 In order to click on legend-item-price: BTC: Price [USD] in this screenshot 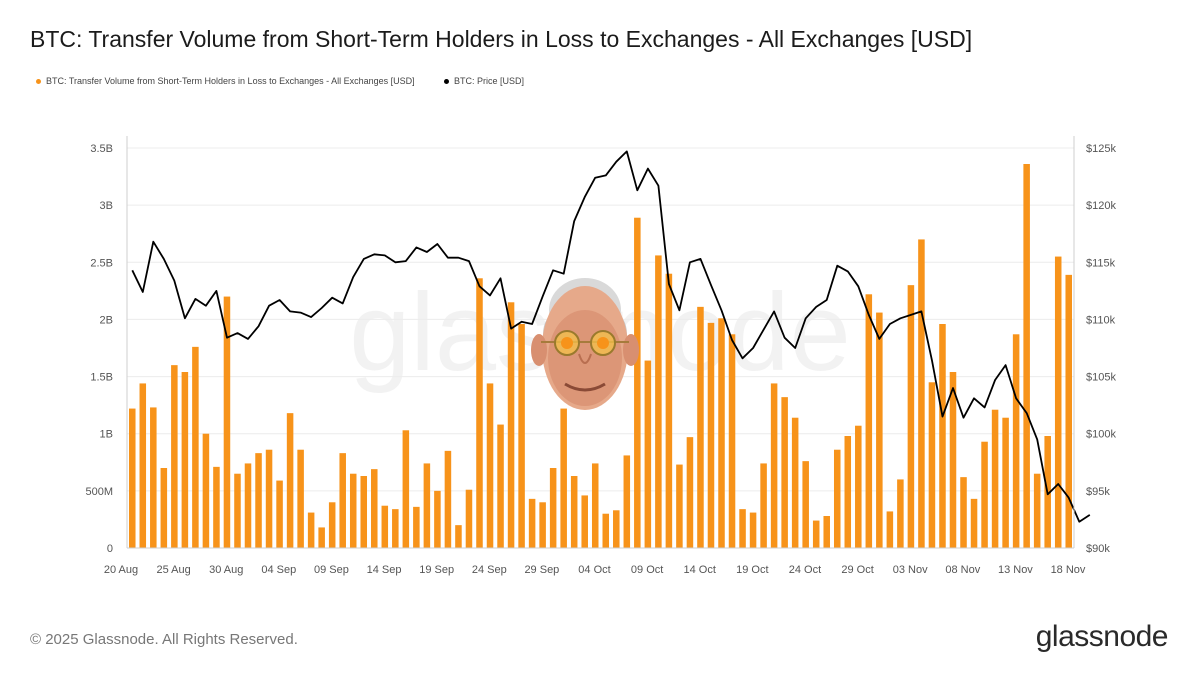, I will do `click(484, 81)`.